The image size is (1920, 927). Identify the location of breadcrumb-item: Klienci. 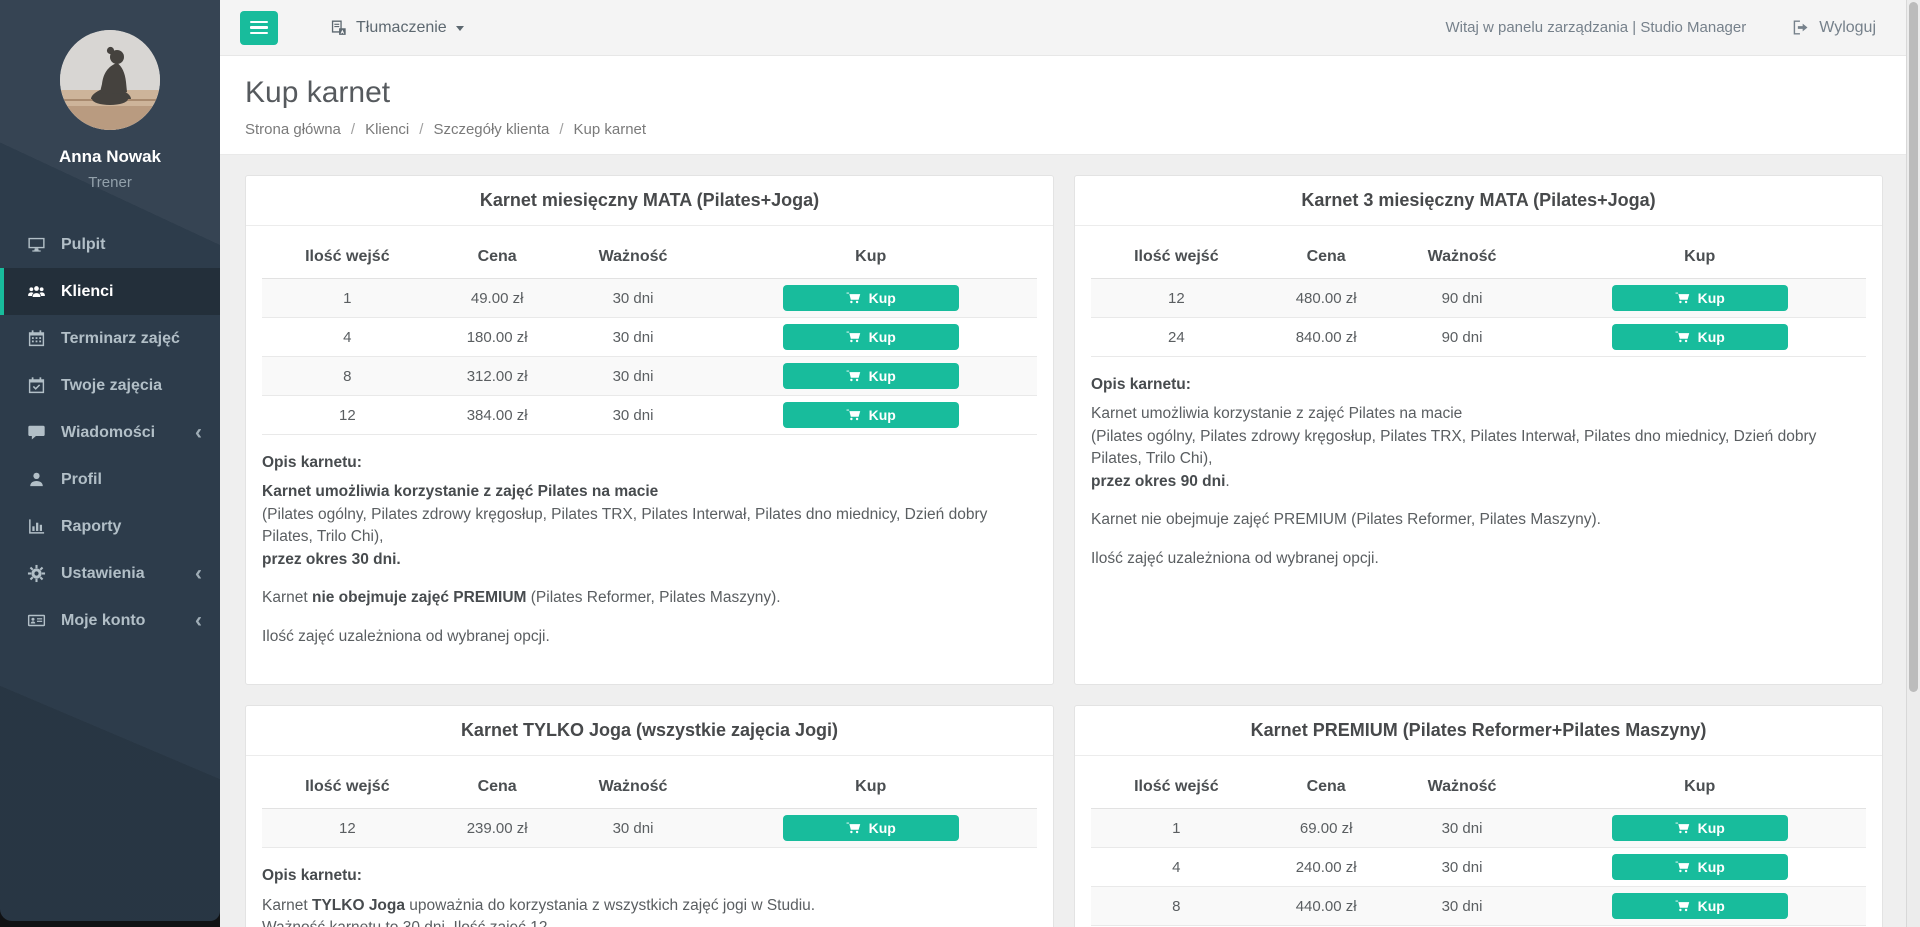
(387, 129).